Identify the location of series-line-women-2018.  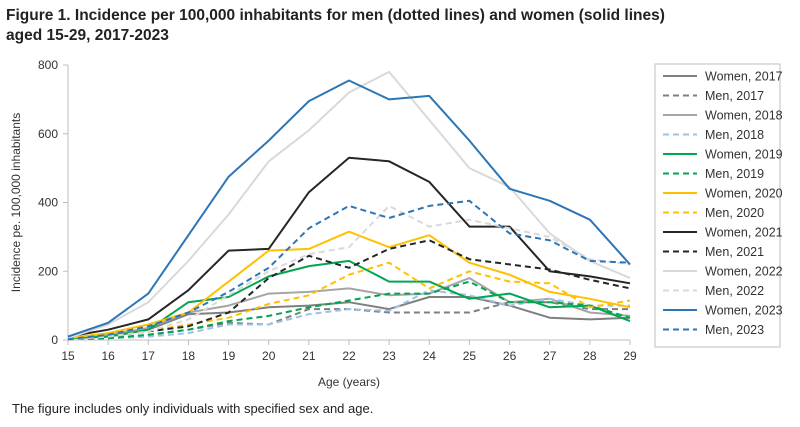
(349, 308).